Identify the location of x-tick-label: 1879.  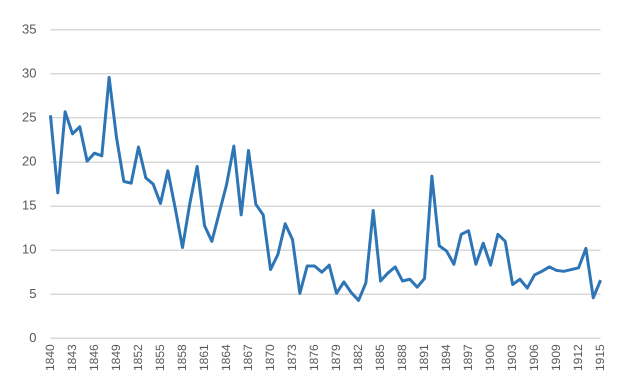
(335, 358).